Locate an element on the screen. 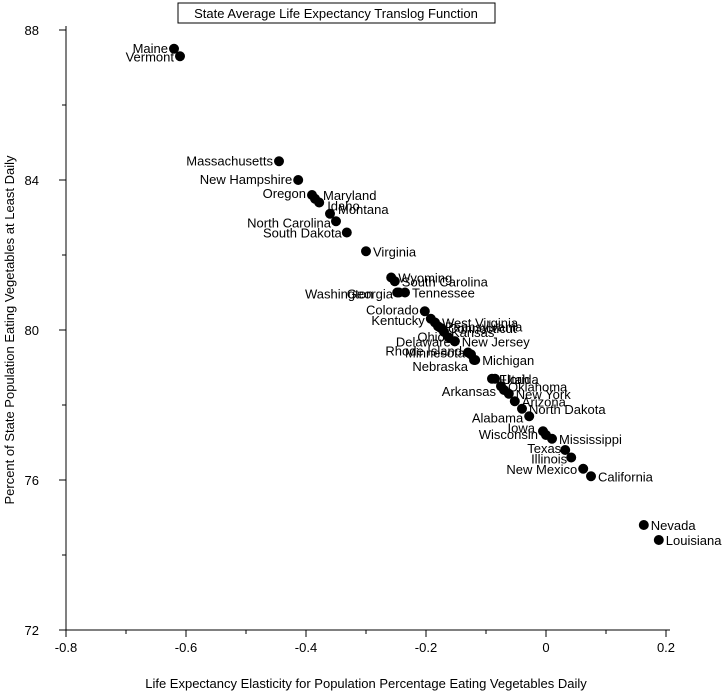 Image resolution: width=724 pixels, height=697 pixels. point-label: Alabama is located at coordinates (498, 417).